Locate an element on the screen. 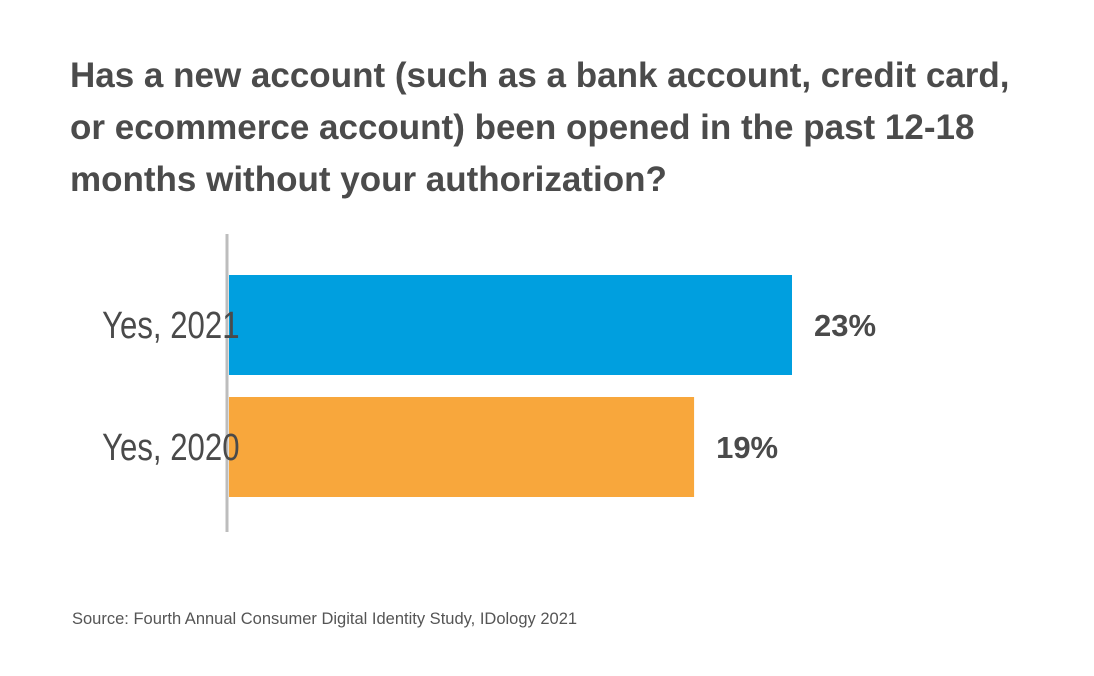 This screenshot has width=1094, height=676. value-label-1: 23% is located at coordinates (845, 325).